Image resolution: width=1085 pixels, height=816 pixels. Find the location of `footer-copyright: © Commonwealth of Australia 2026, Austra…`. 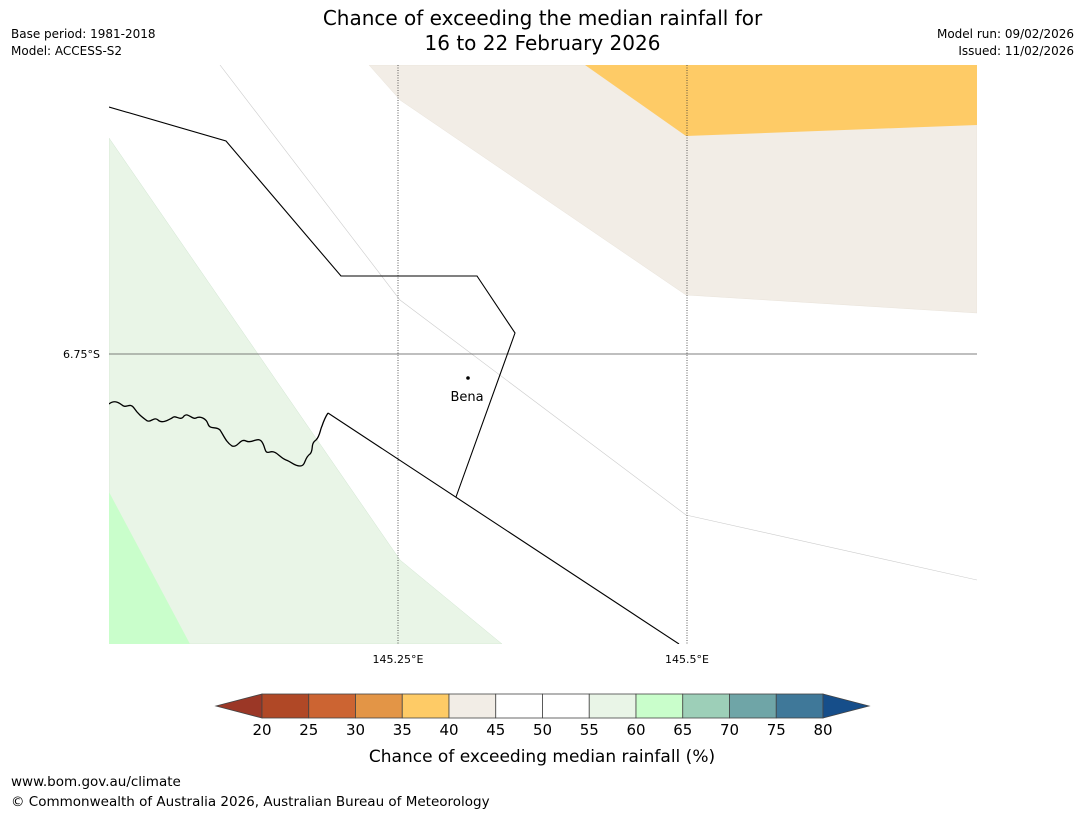

footer-copyright: © Commonwealth of Australia 2026, Austra… is located at coordinates (250, 802).